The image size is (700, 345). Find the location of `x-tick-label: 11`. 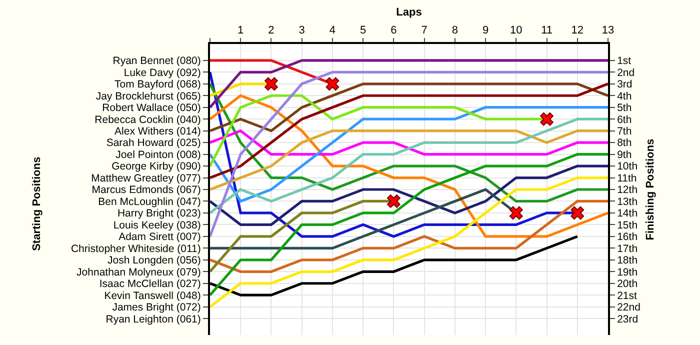

x-tick-label: 11 is located at coordinates (546, 30).